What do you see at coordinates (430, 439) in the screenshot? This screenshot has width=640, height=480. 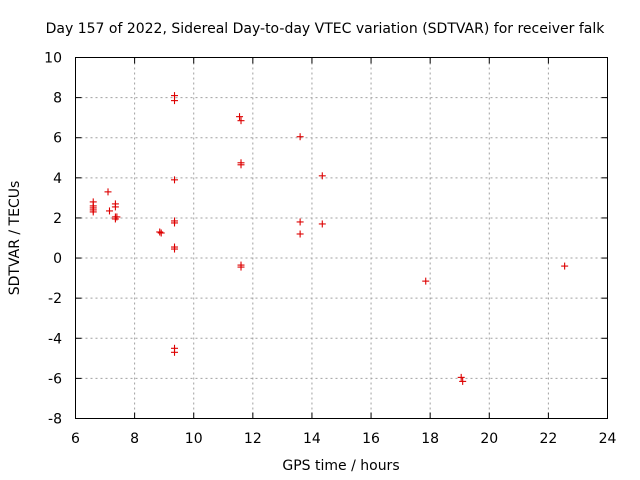 I see `x-tick-label: 18` at bounding box center [430, 439].